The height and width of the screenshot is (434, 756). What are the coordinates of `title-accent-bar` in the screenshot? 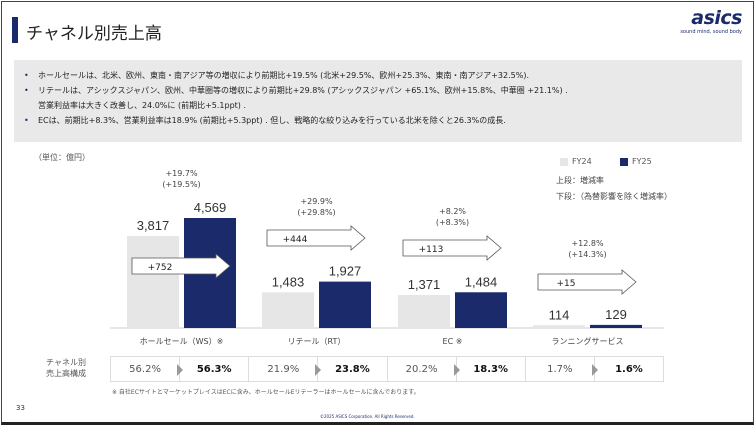 It's located at (15, 30).